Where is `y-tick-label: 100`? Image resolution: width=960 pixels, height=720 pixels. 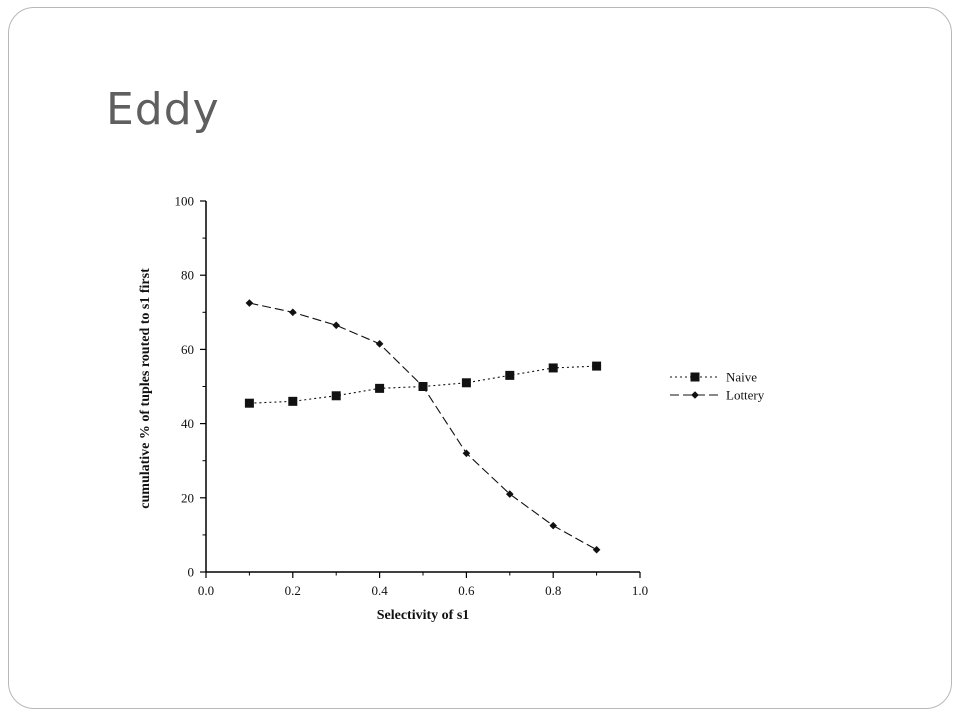 y-tick-label: 100 is located at coordinates (185, 201).